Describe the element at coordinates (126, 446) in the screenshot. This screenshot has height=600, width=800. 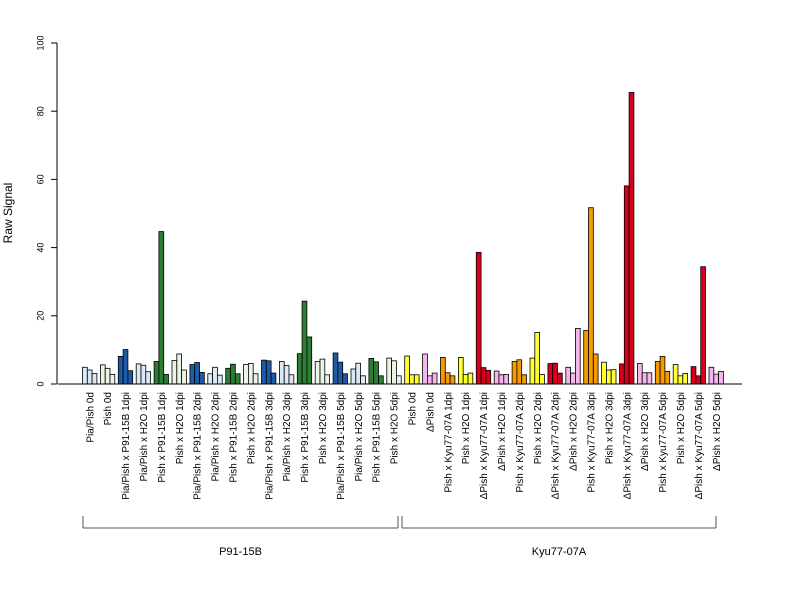
I see `x-tick-label: Pia/Pish x P91-15B 1dpi` at that location.